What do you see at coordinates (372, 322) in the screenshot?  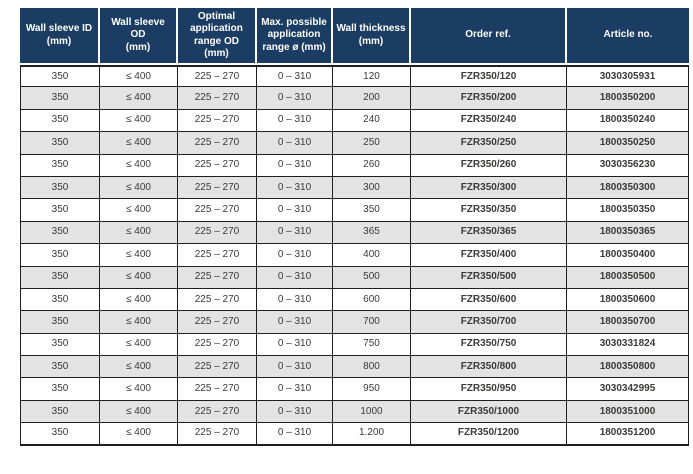 I see `cell-wall-thickness: 700` at bounding box center [372, 322].